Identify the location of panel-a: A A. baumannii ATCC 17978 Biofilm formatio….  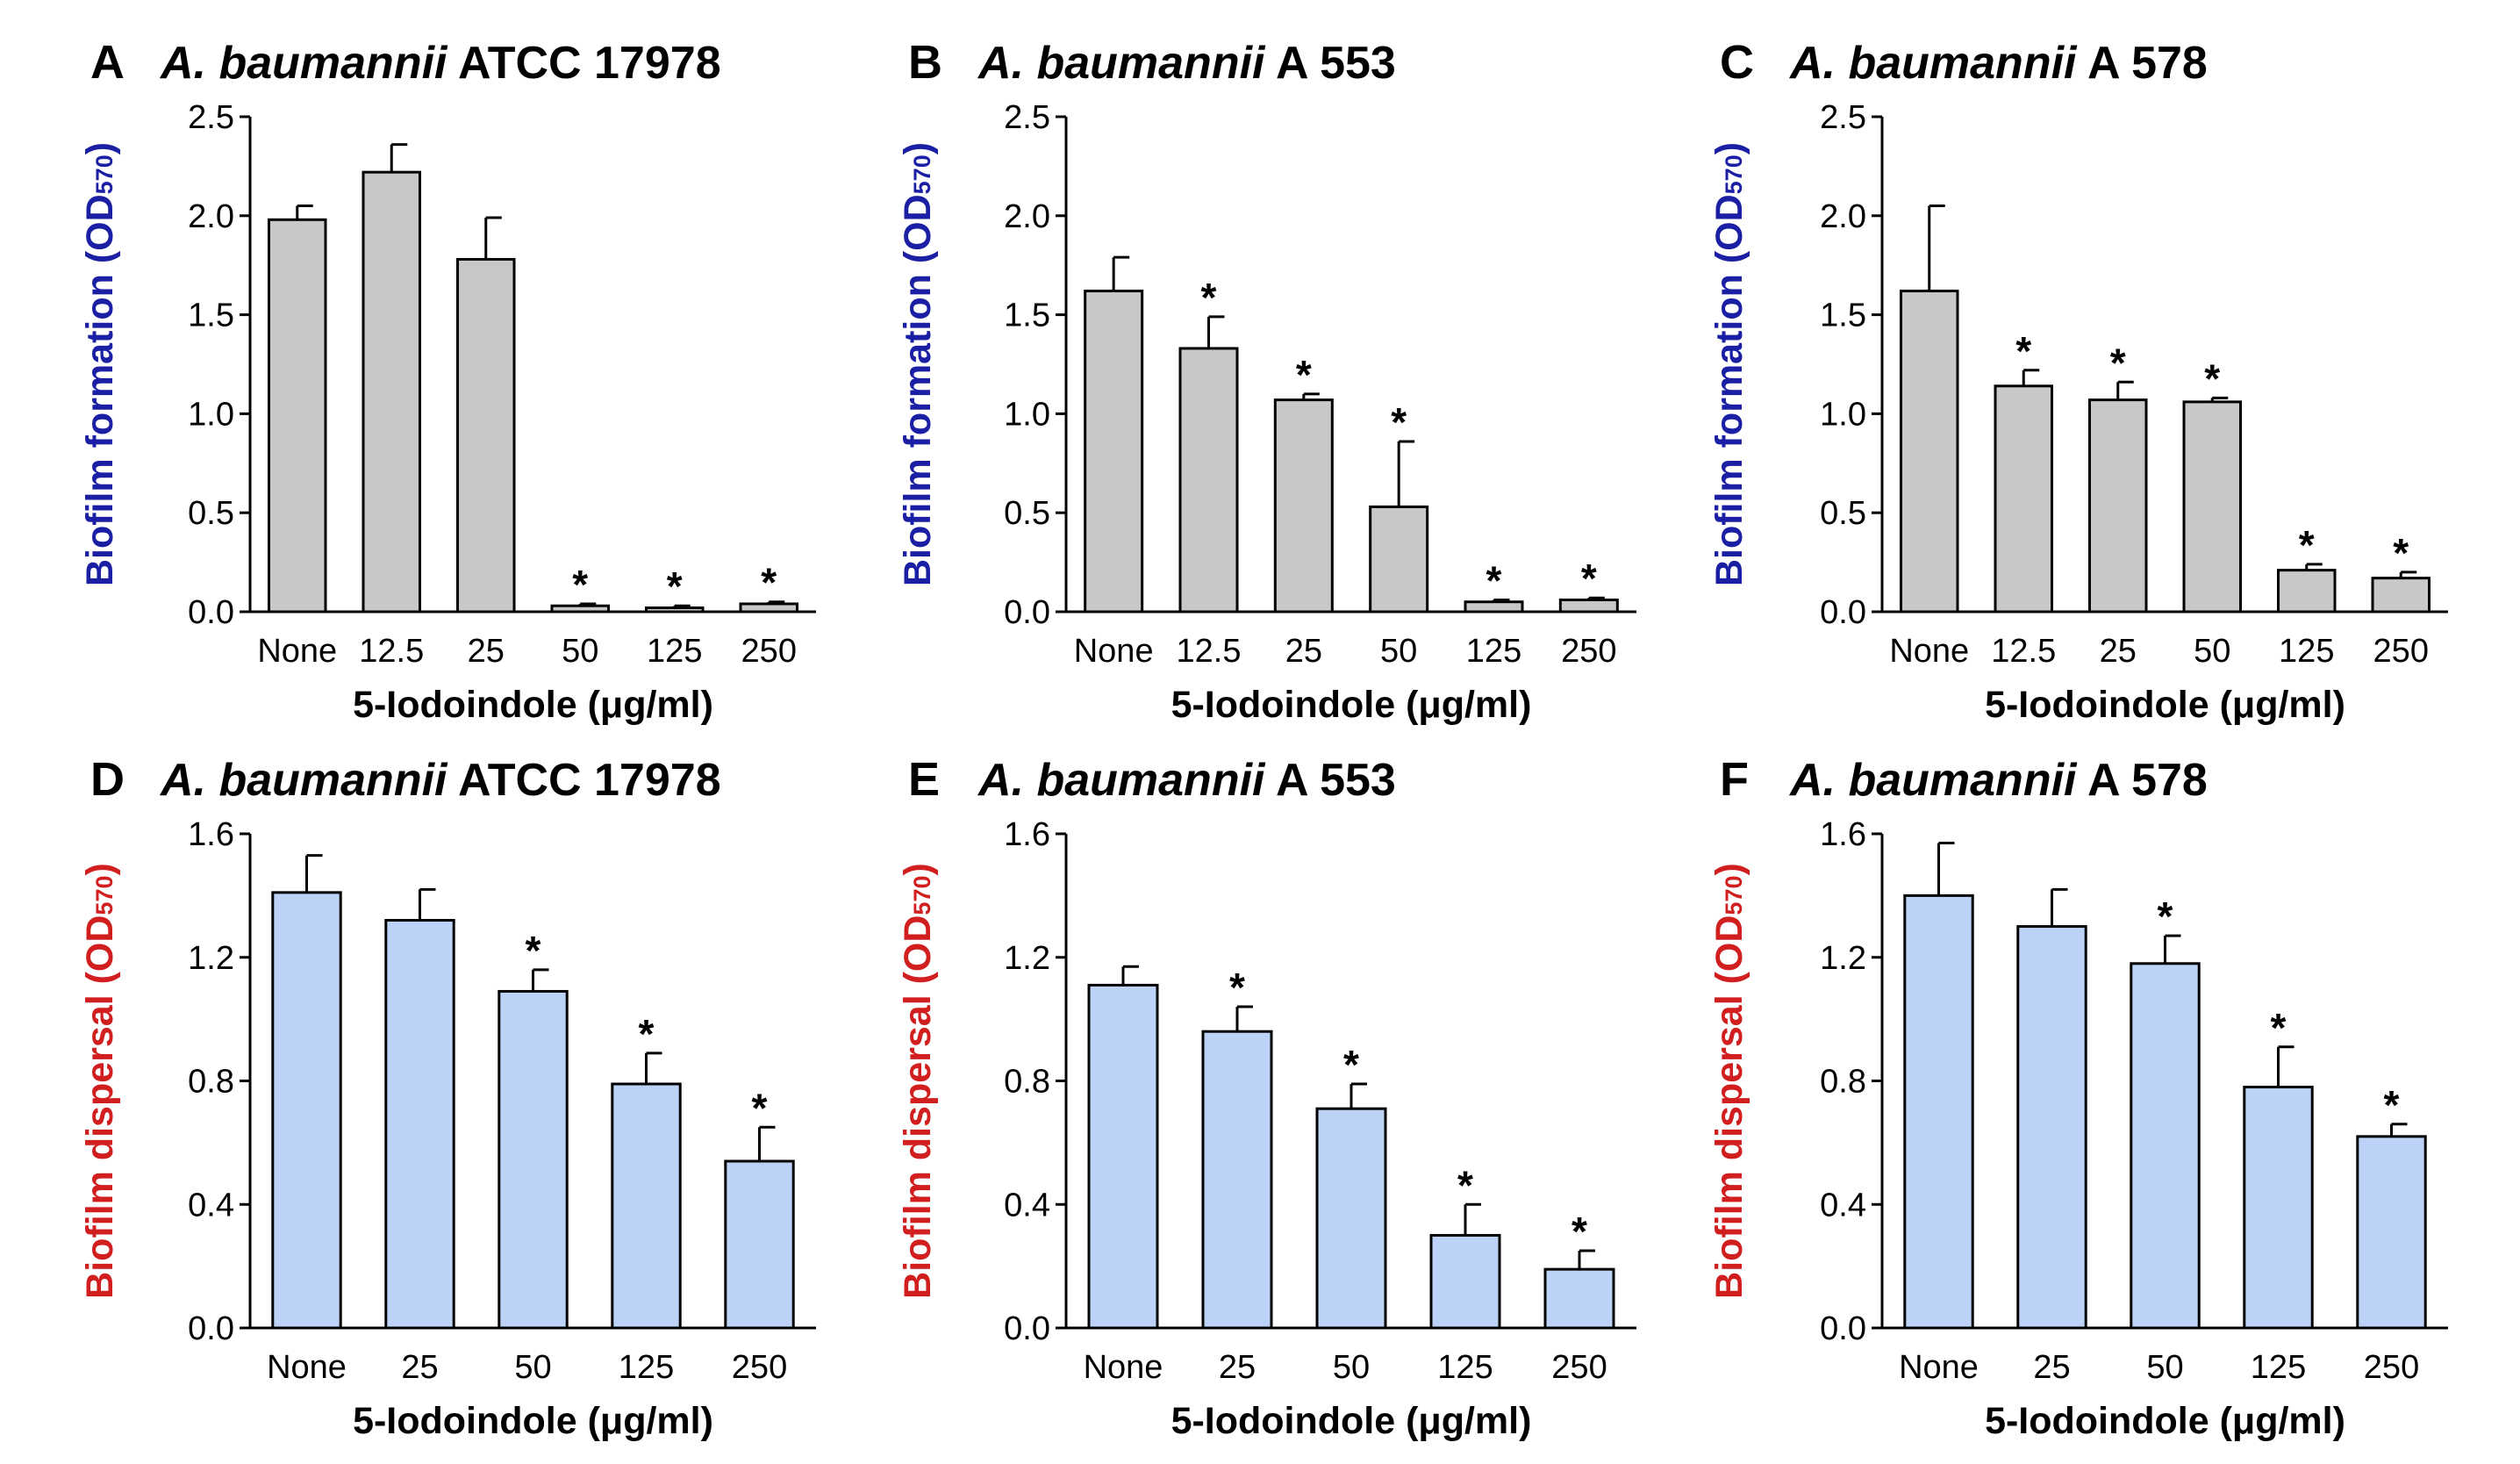
(447, 381).